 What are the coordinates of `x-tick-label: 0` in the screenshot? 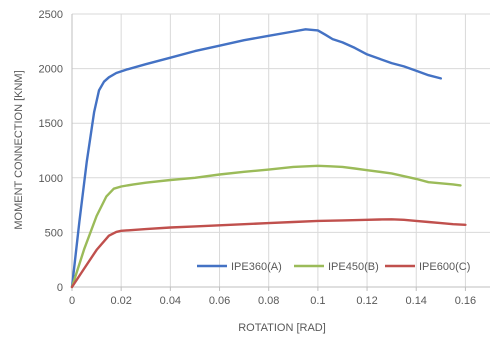 It's located at (72, 301).